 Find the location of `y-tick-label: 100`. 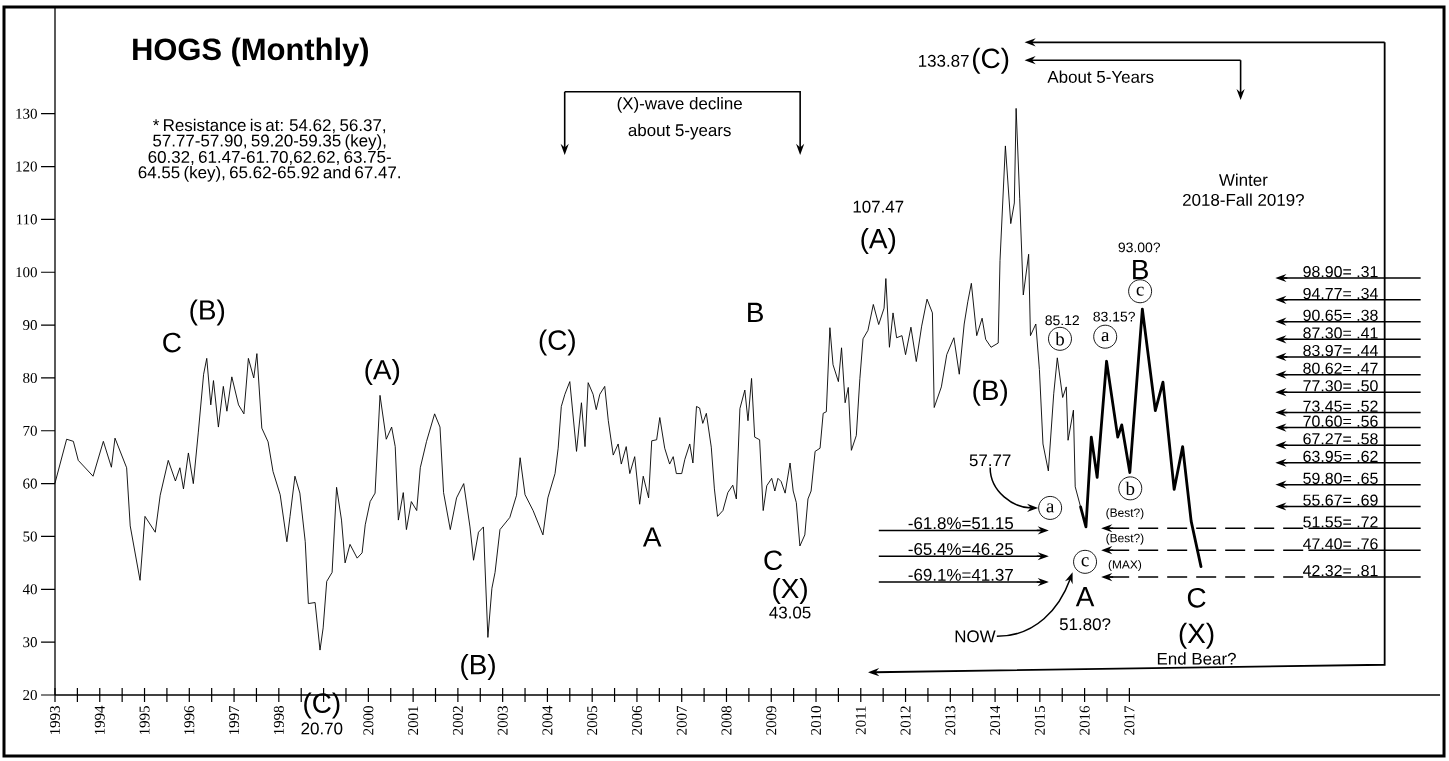

y-tick-label: 100 is located at coordinates (26, 272).